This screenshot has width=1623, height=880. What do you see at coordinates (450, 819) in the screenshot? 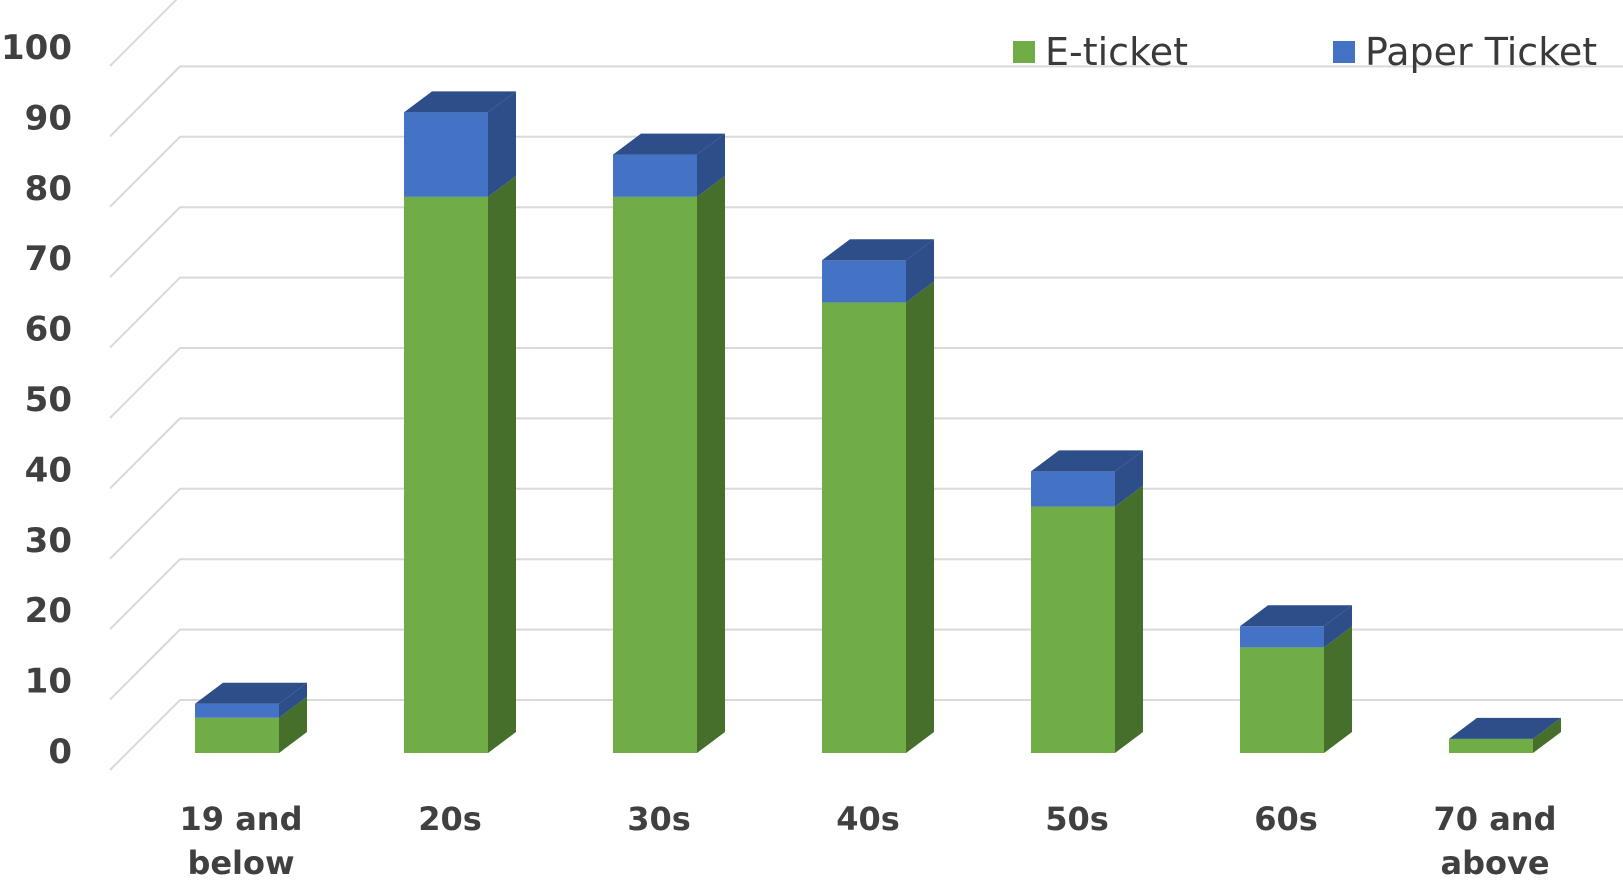
I see `x-tick-label-1-0: 20s` at bounding box center [450, 819].